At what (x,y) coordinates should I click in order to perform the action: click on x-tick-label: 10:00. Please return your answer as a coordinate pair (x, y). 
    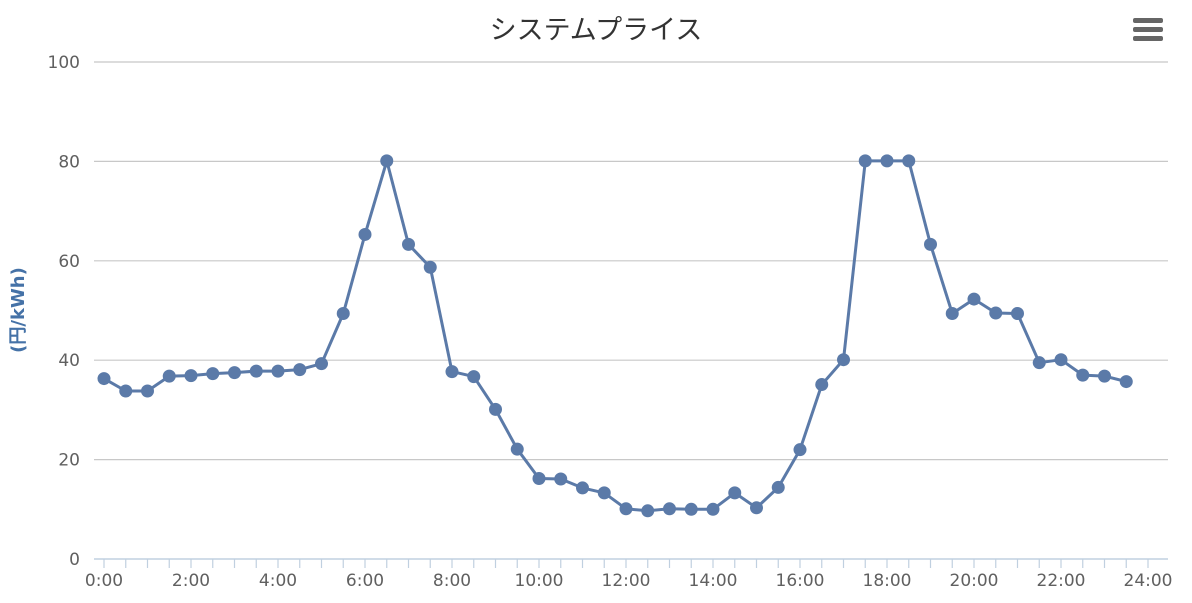
    Looking at the image, I should click on (539, 581).